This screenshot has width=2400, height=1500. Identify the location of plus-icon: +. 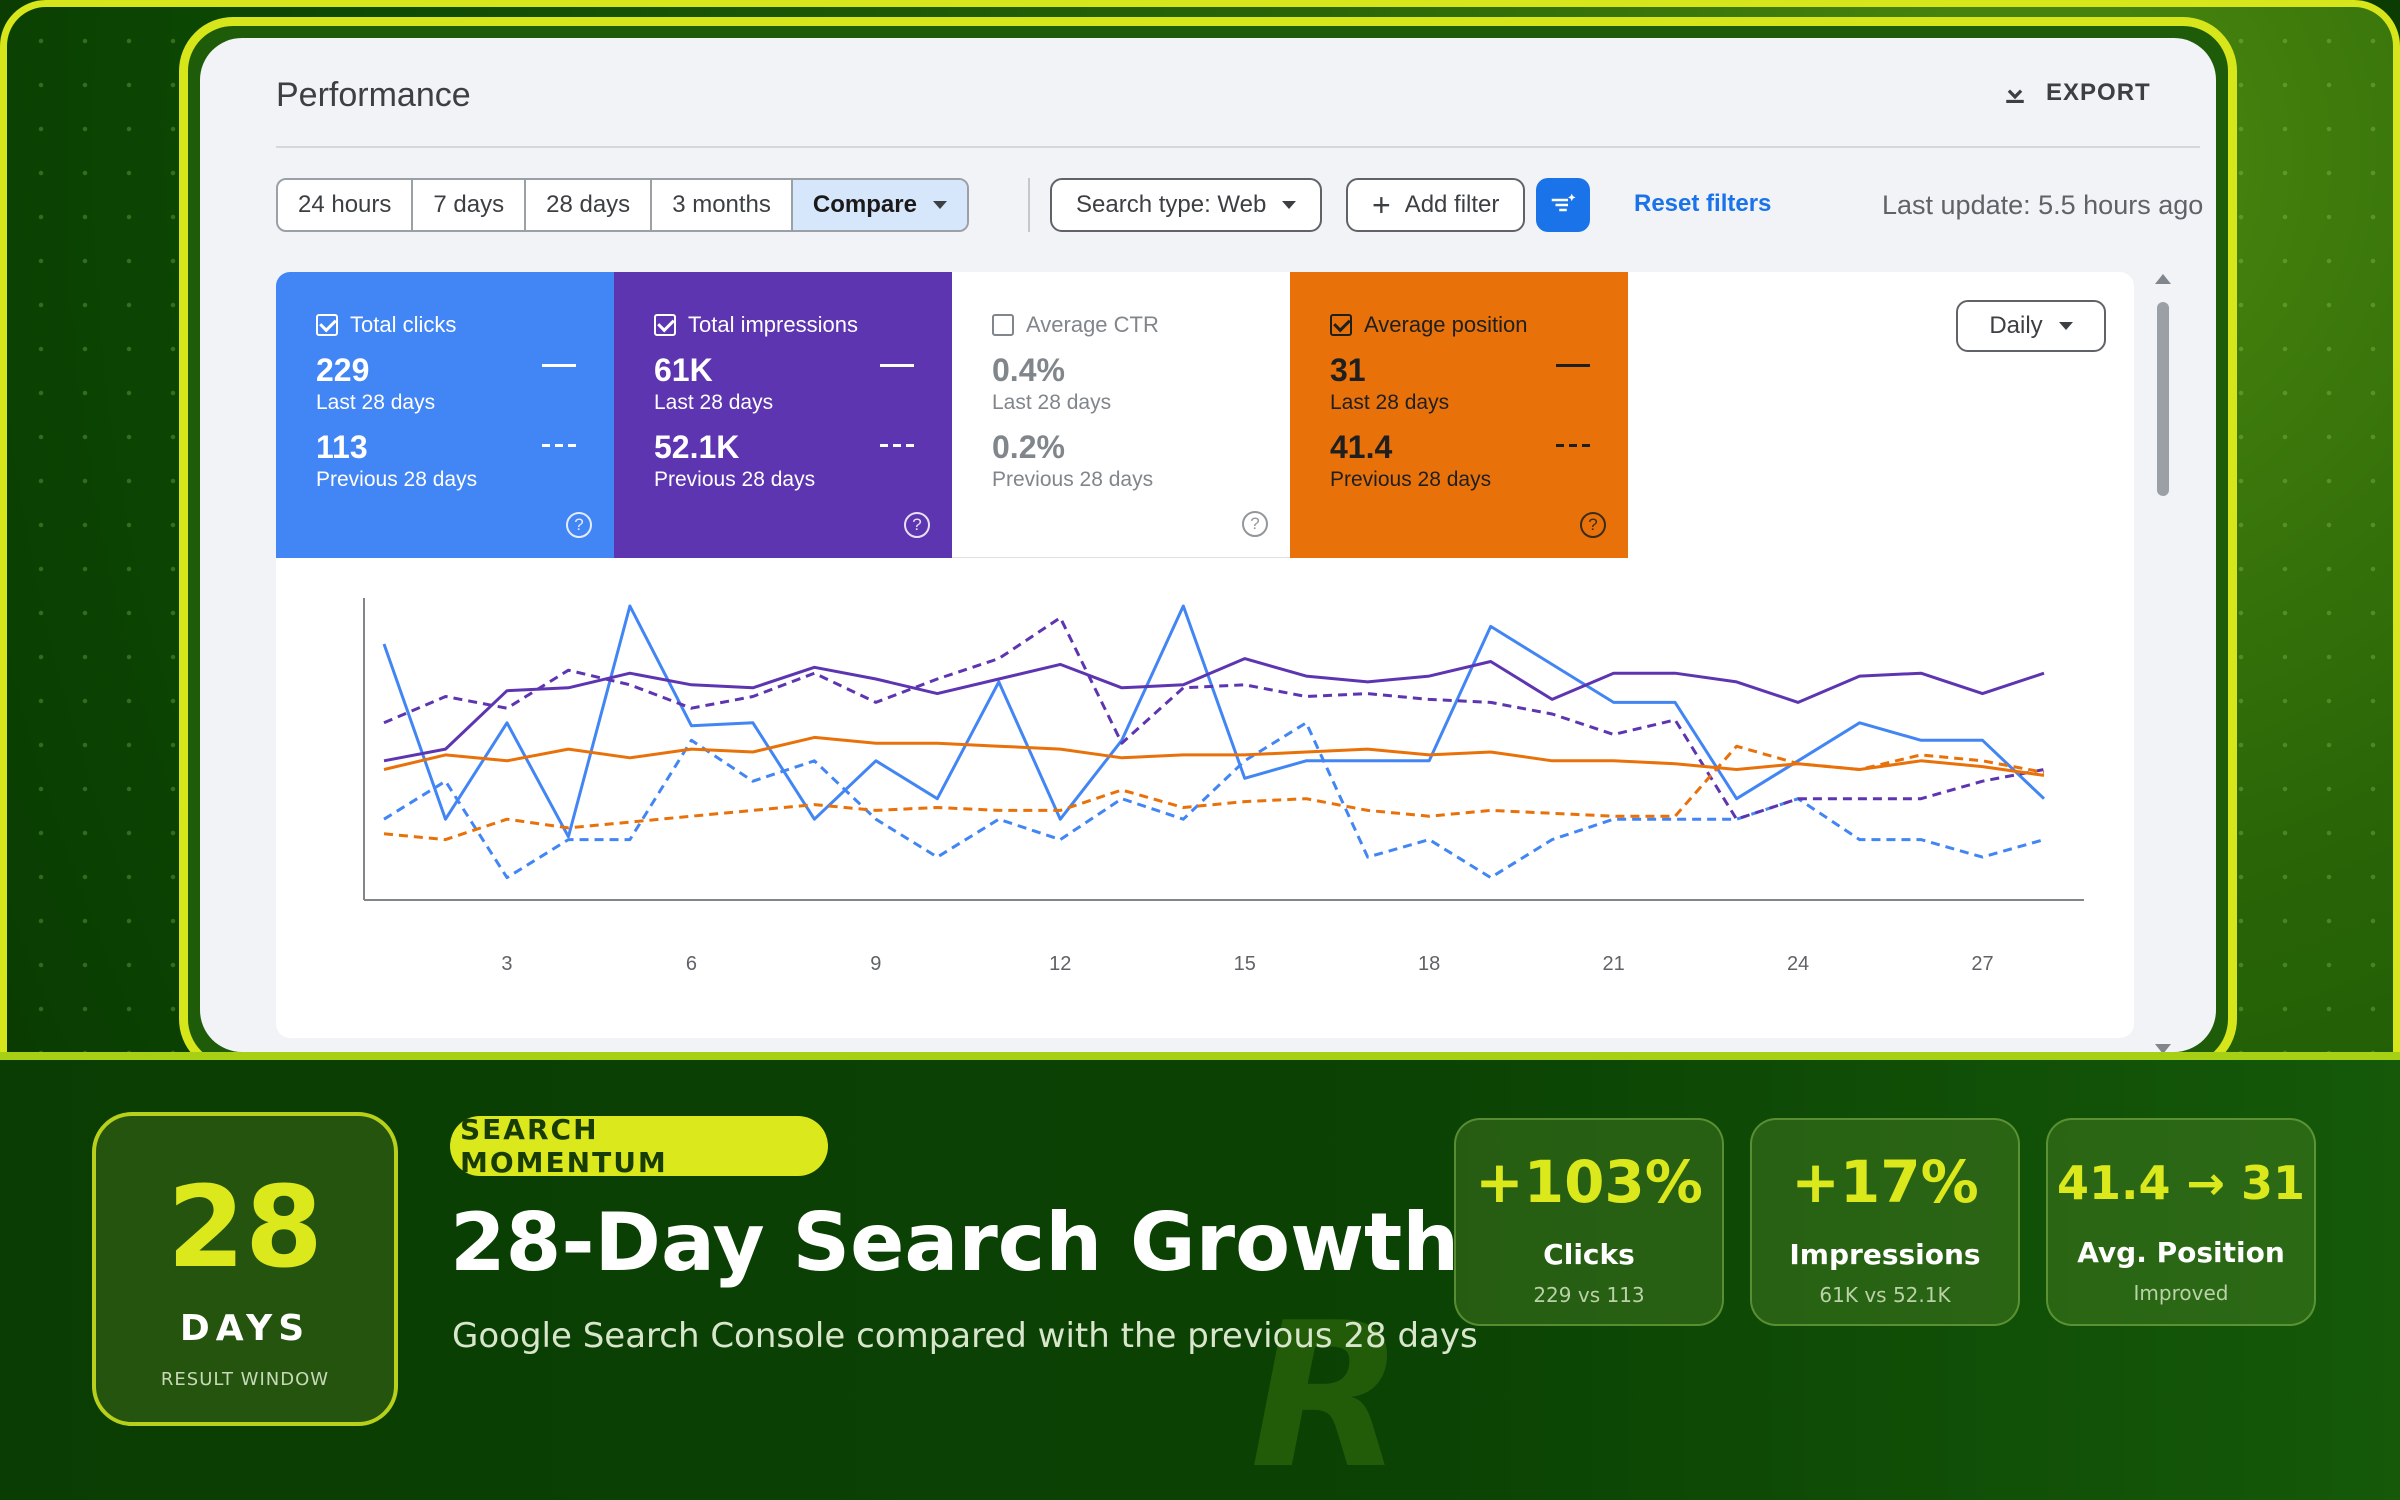
(1381, 205).